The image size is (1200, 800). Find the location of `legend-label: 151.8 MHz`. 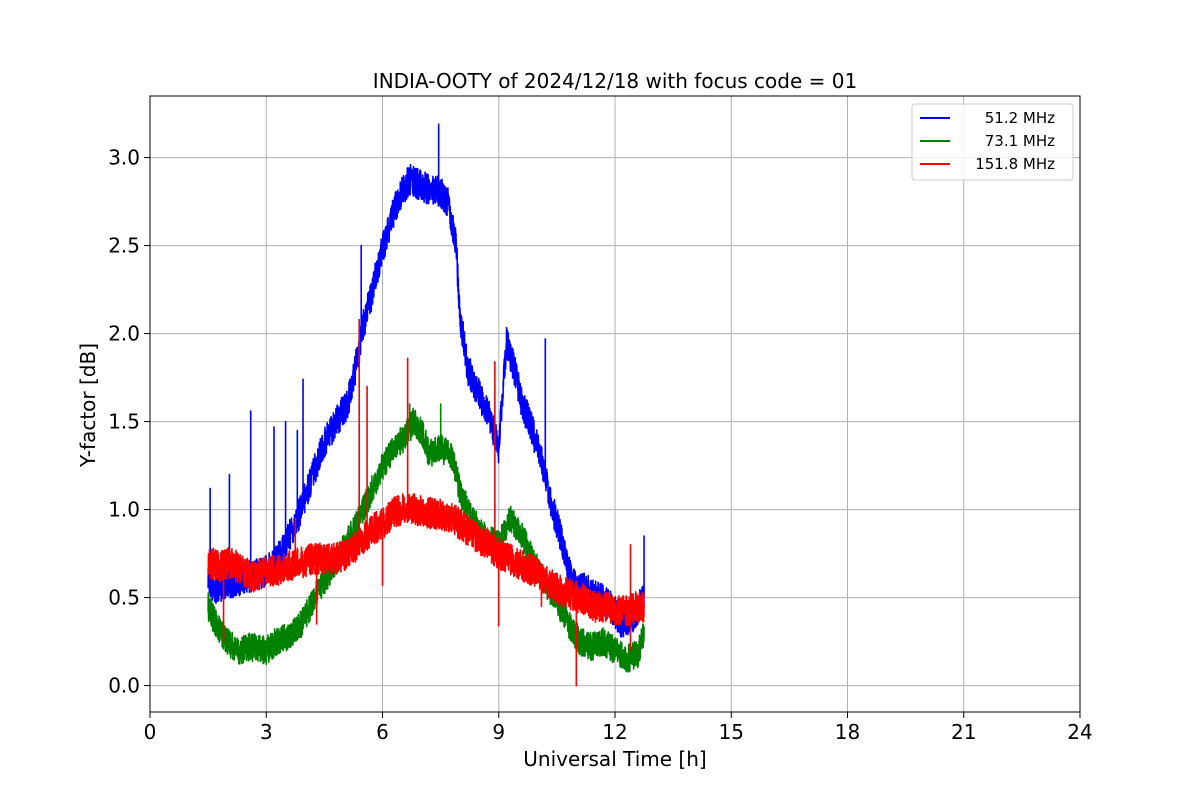

legend-label: 151.8 MHz is located at coordinates (1015, 164).